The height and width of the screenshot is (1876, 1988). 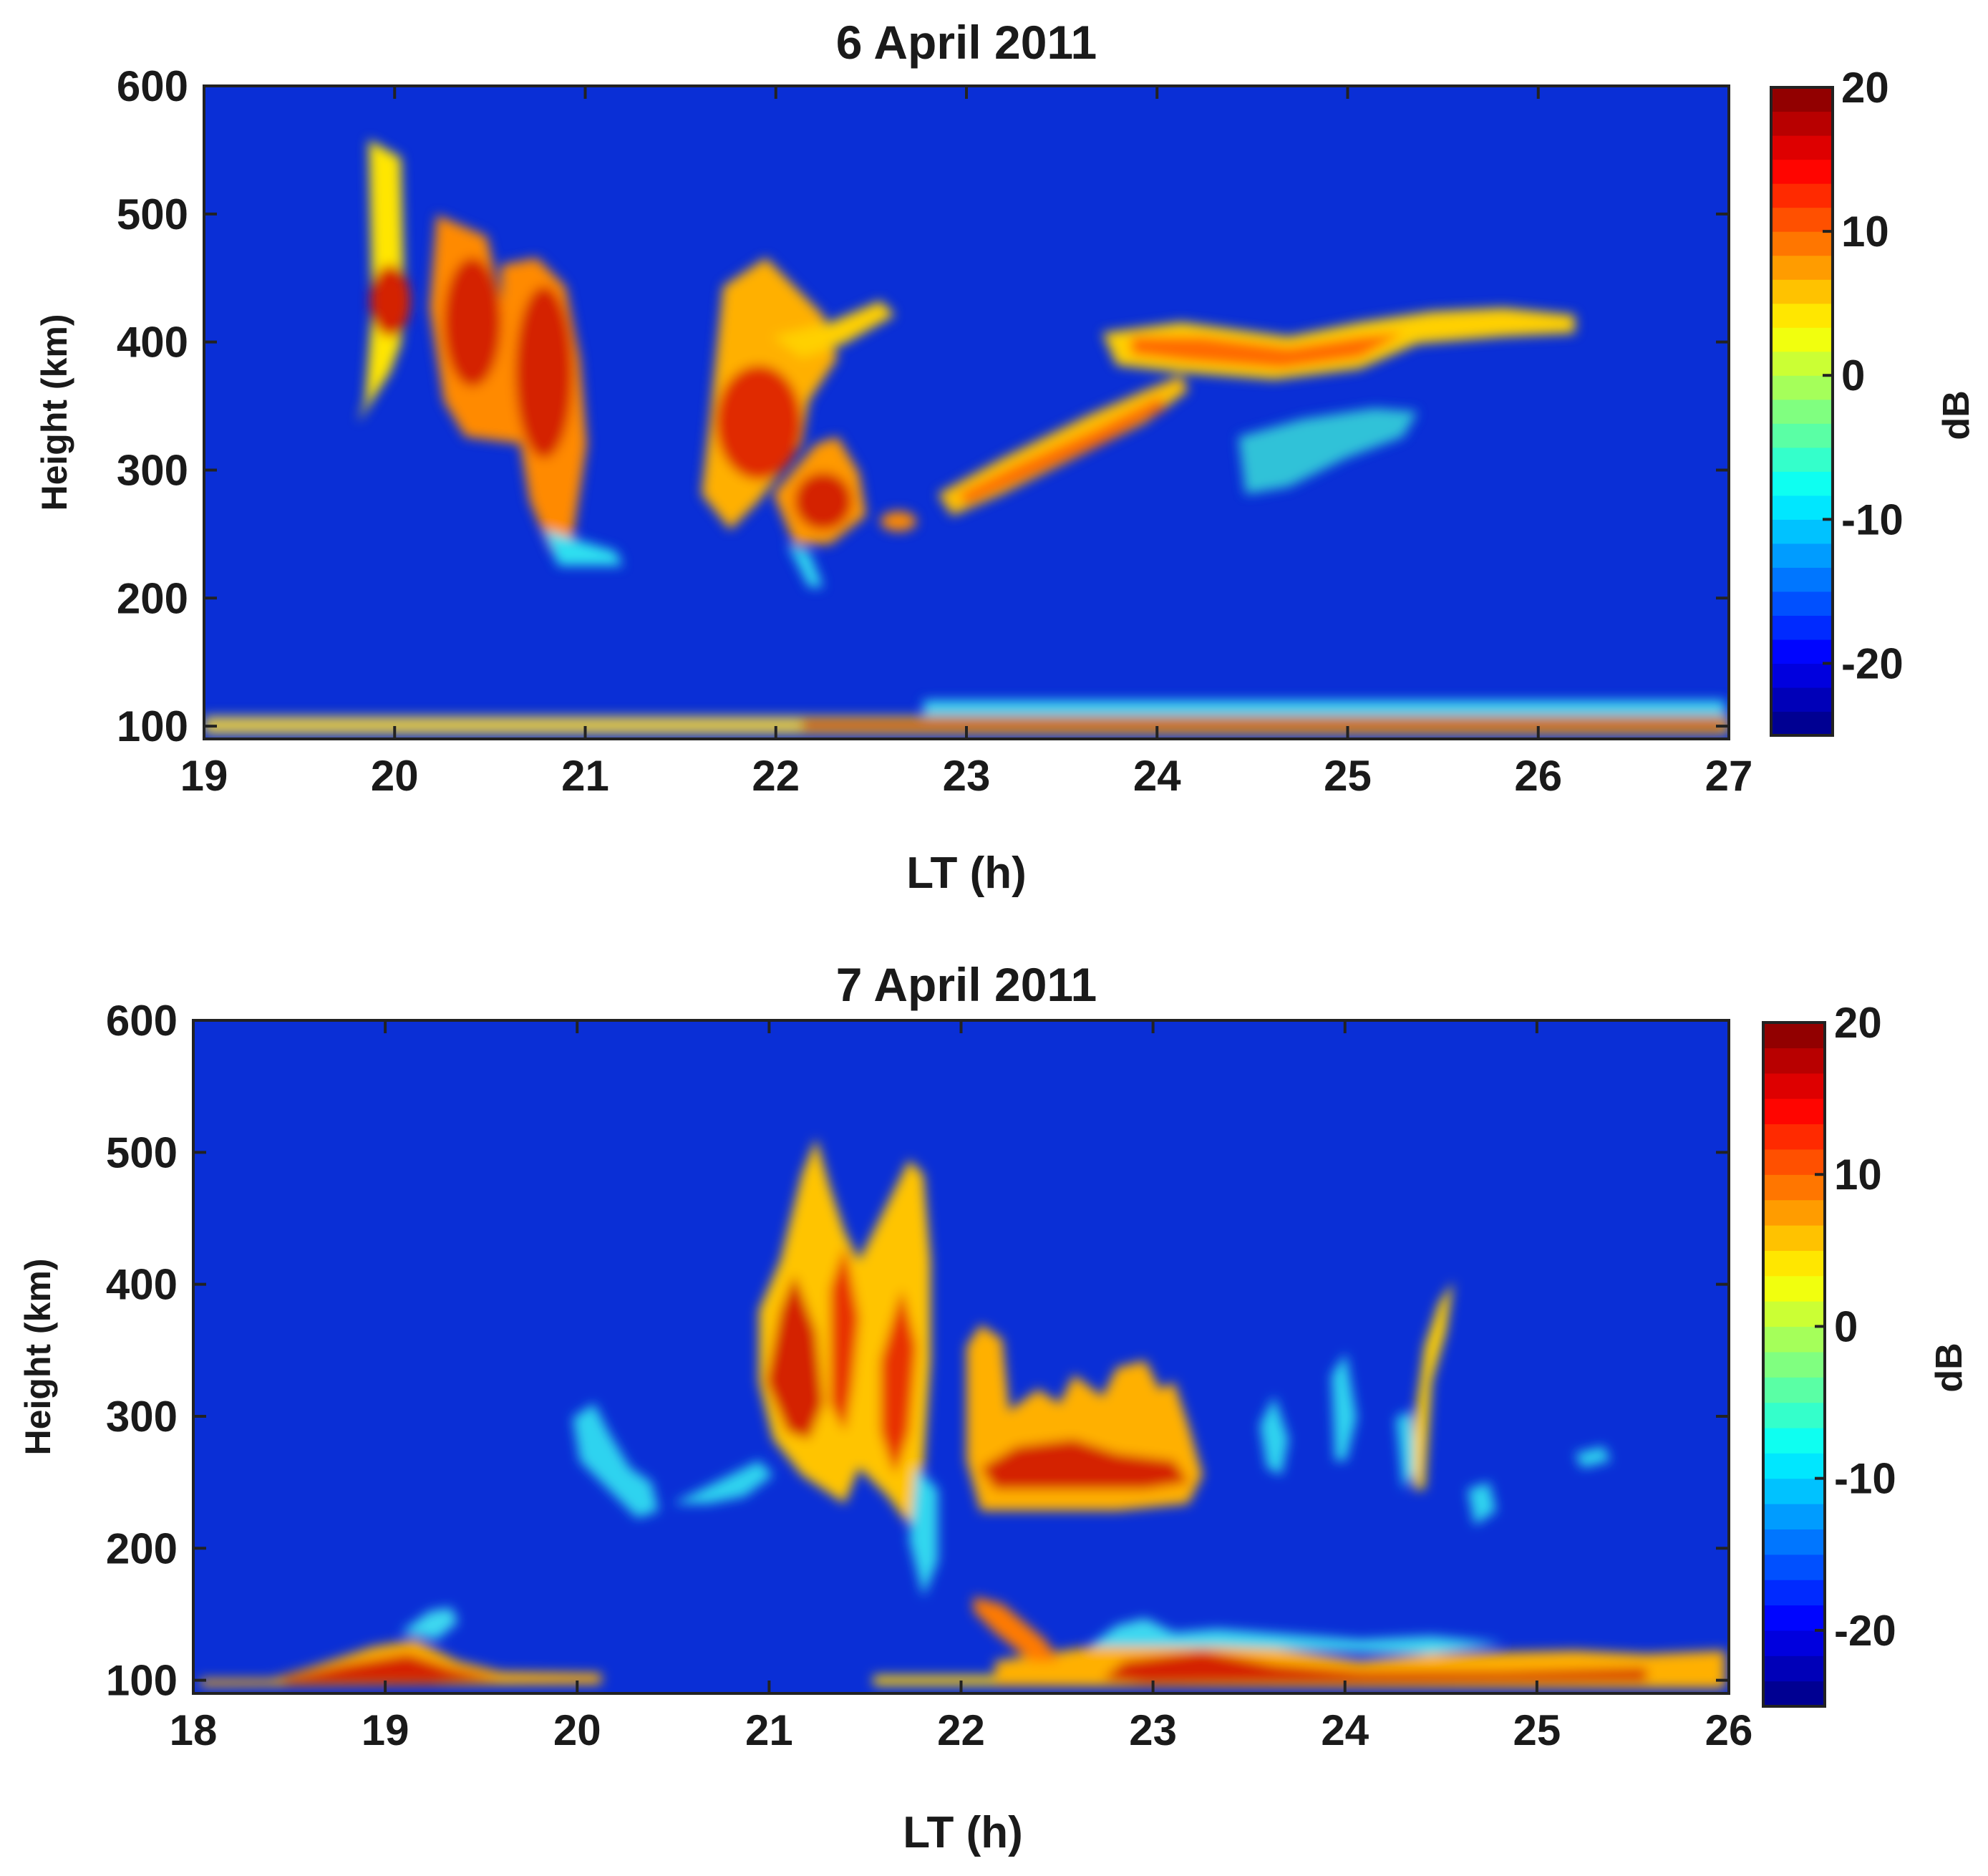 I want to click on panel-2-title: 7 April 2011, so click(x=966, y=984).